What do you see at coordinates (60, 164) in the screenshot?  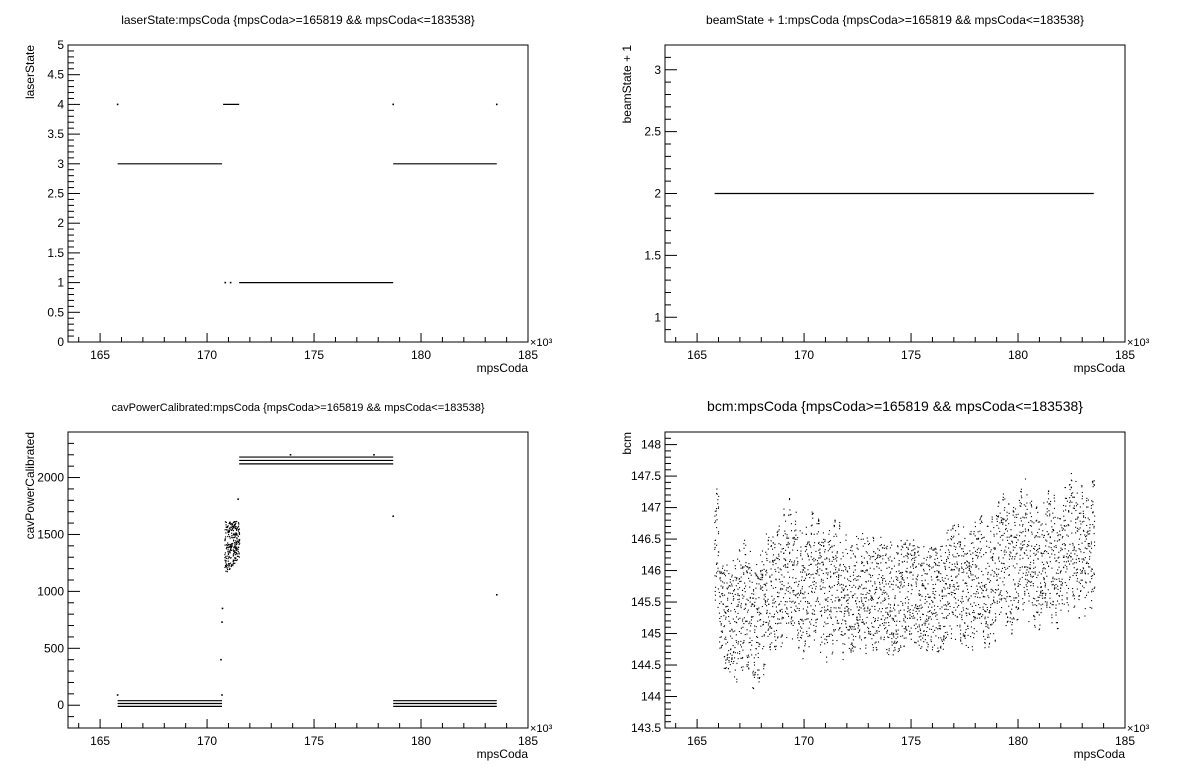 I see `y-tick-label: 3` at bounding box center [60, 164].